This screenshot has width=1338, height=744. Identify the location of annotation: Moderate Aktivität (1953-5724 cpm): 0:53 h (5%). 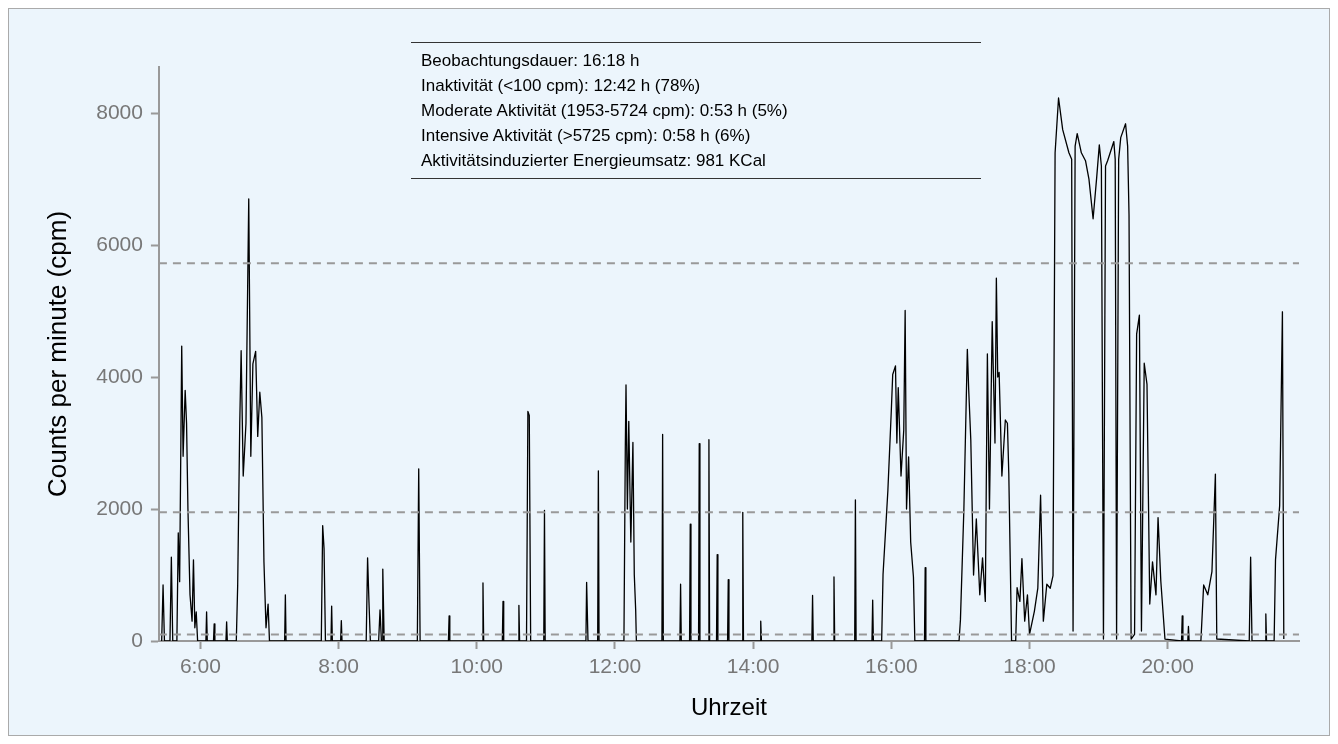
(605, 111).